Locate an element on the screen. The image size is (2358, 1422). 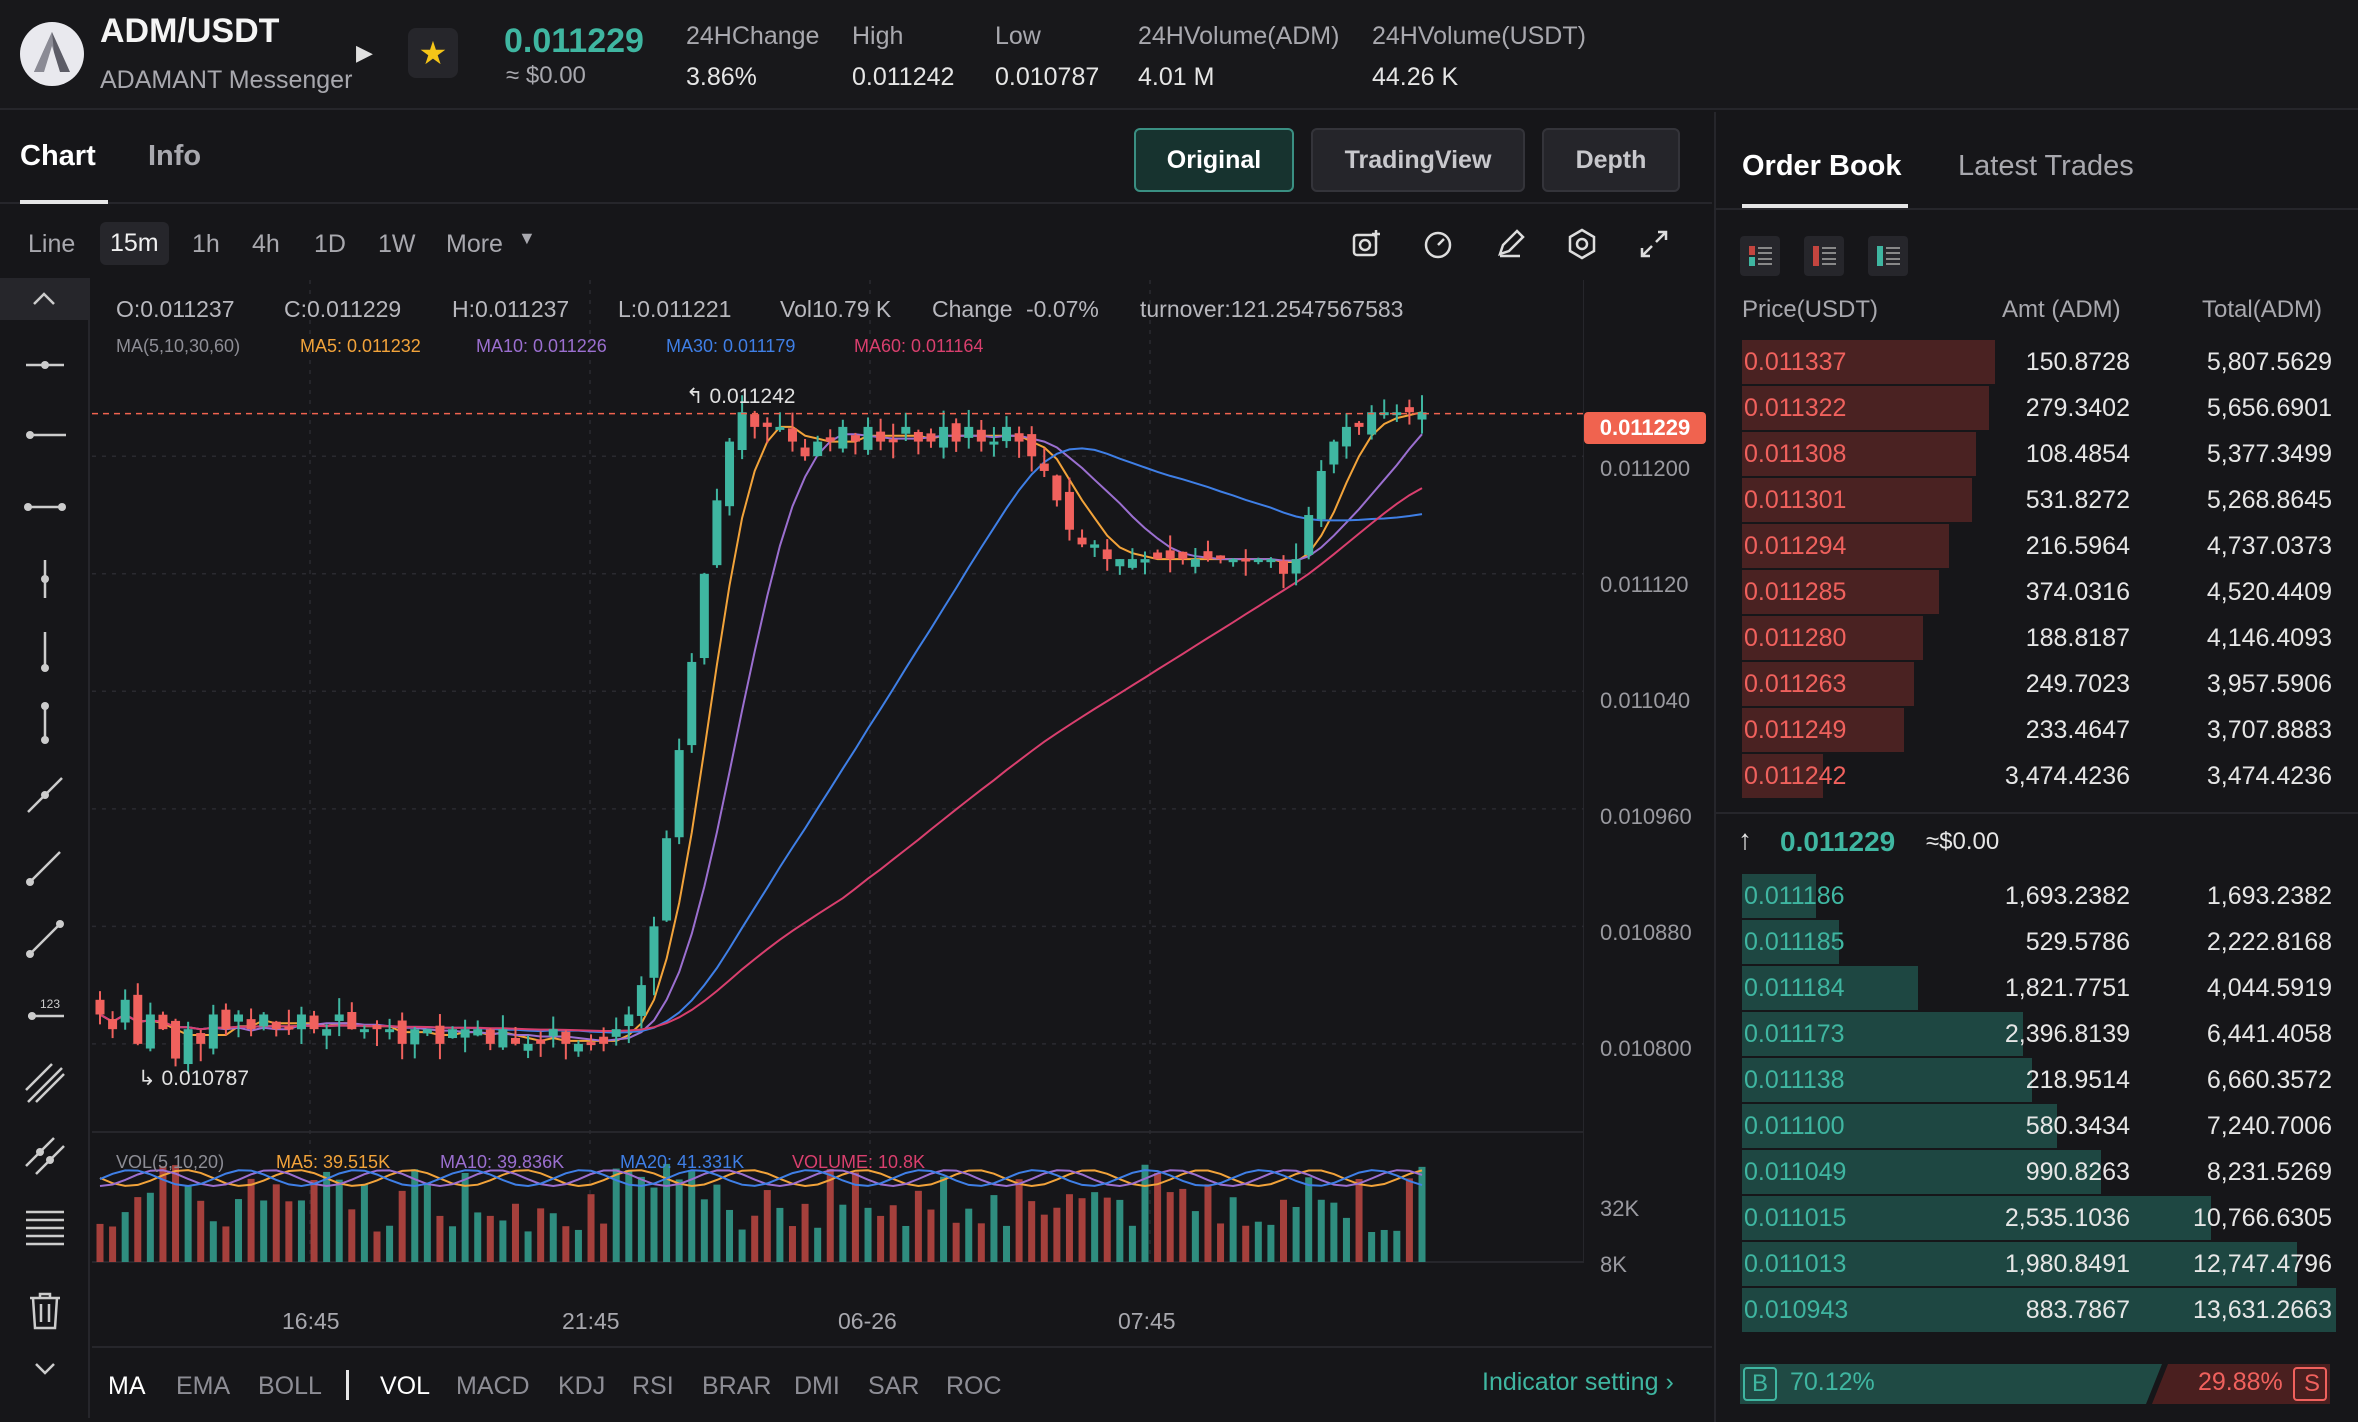
interval-1w: 1W is located at coordinates (397, 244).